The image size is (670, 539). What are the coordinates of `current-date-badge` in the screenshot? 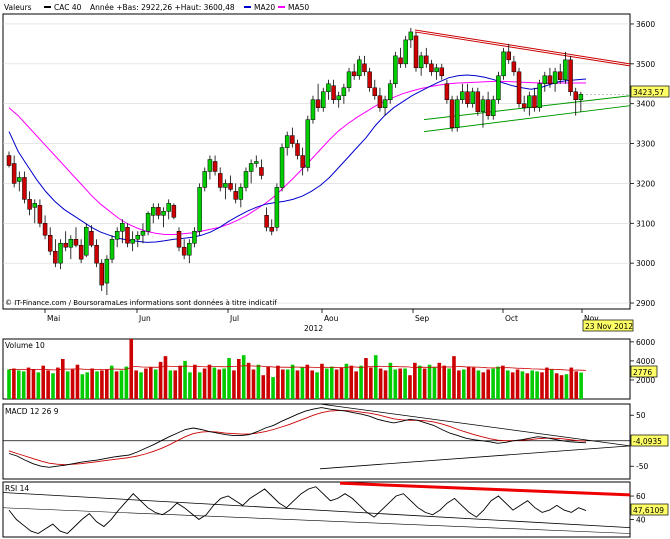 It's located at (608, 325).